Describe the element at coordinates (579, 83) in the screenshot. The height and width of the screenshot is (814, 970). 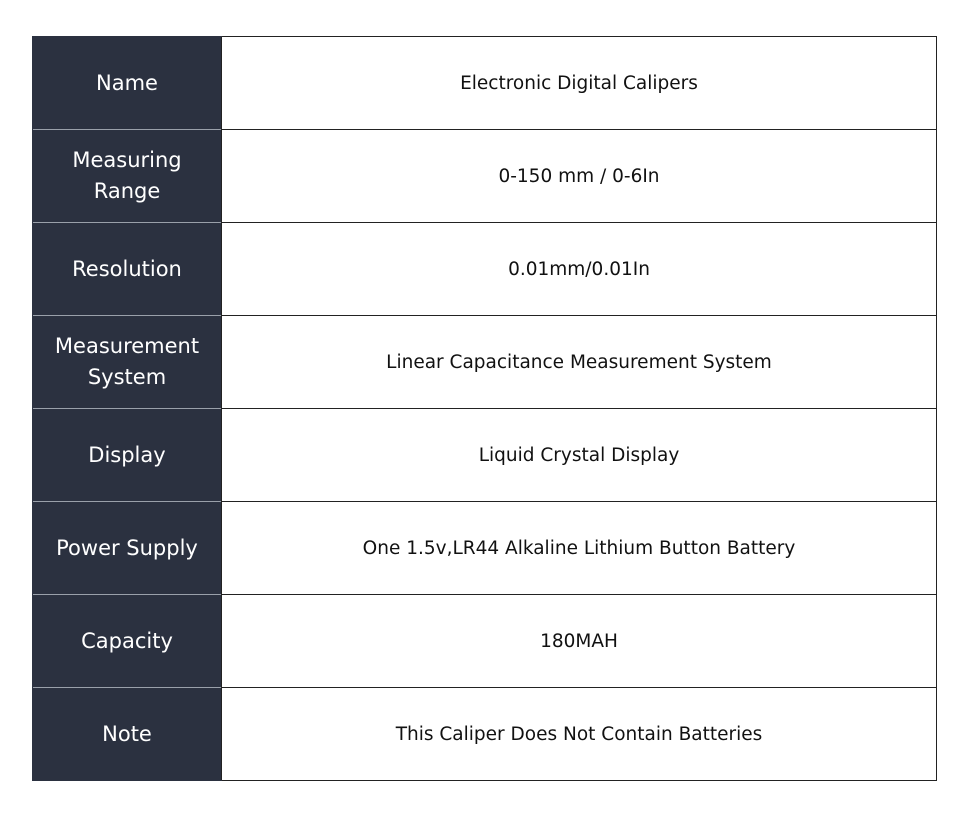
I see `spec-value: Electronic Digital Calipers` at that location.